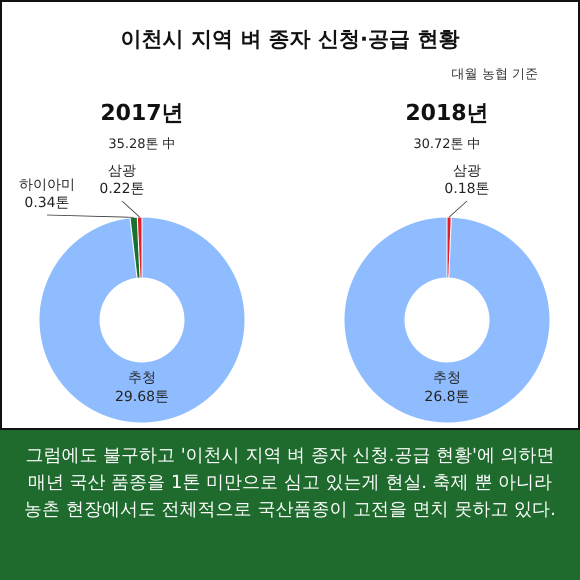 Image resolution: width=580 pixels, height=580 pixels. I want to click on data-label: 0.18톤, so click(467, 189).